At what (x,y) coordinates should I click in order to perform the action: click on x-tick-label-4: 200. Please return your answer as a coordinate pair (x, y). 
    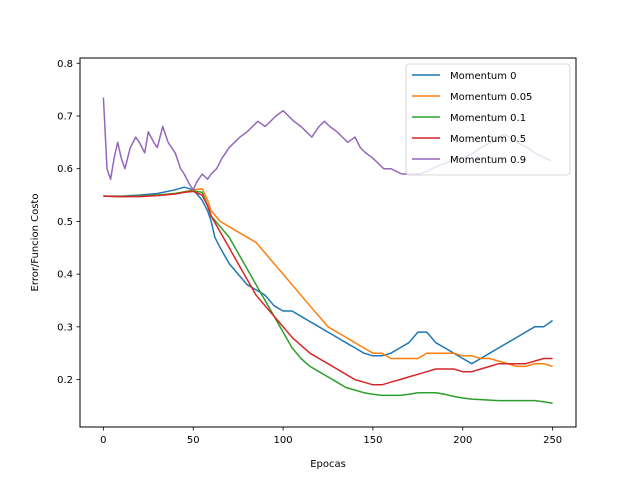
    Looking at the image, I should click on (462, 440).